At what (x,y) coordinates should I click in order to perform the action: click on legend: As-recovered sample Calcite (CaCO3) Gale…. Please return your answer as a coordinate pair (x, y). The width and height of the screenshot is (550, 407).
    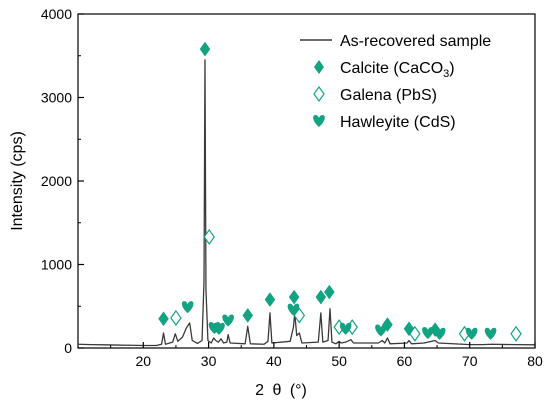
    Looking at the image, I should click on (395, 82).